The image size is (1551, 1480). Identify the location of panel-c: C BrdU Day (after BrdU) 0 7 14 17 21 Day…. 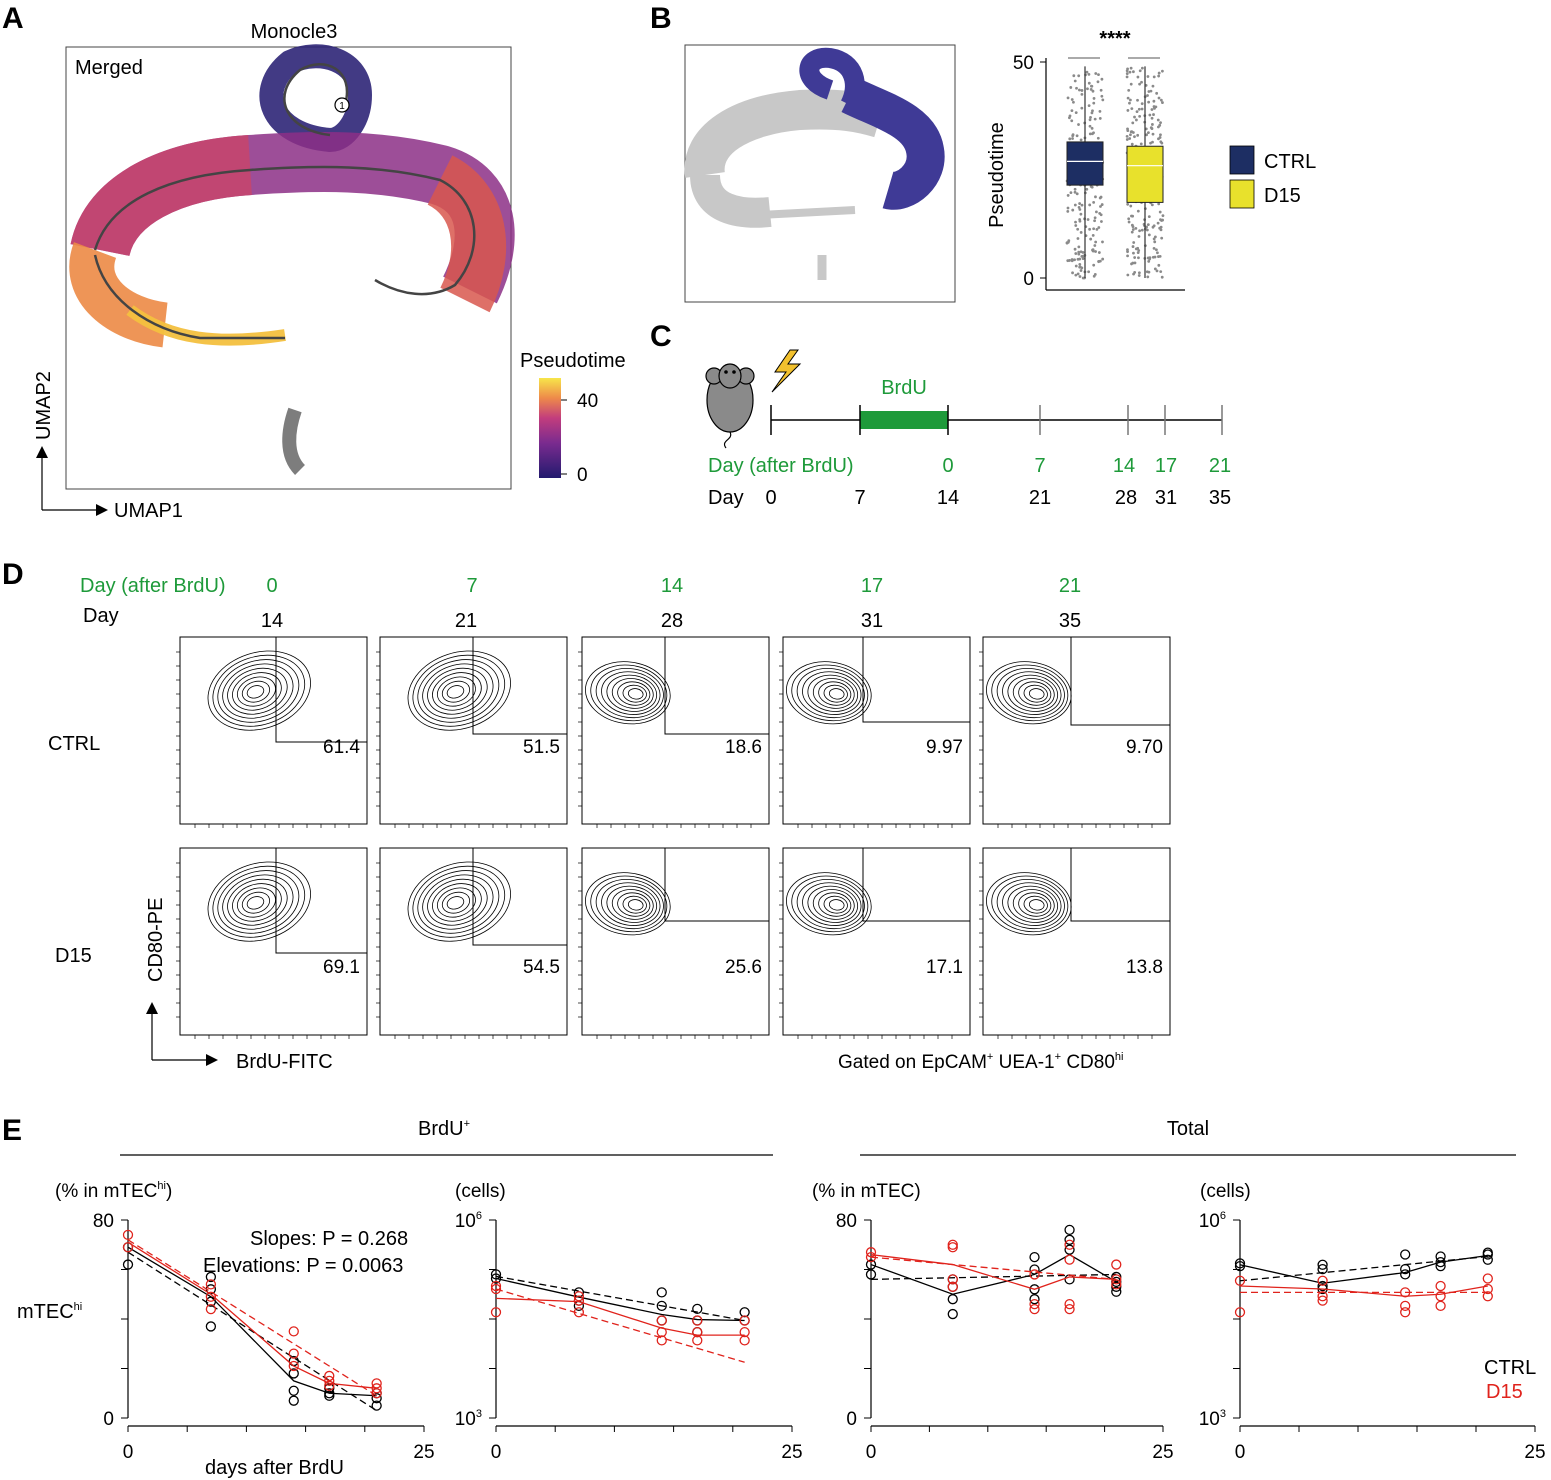
(940, 414).